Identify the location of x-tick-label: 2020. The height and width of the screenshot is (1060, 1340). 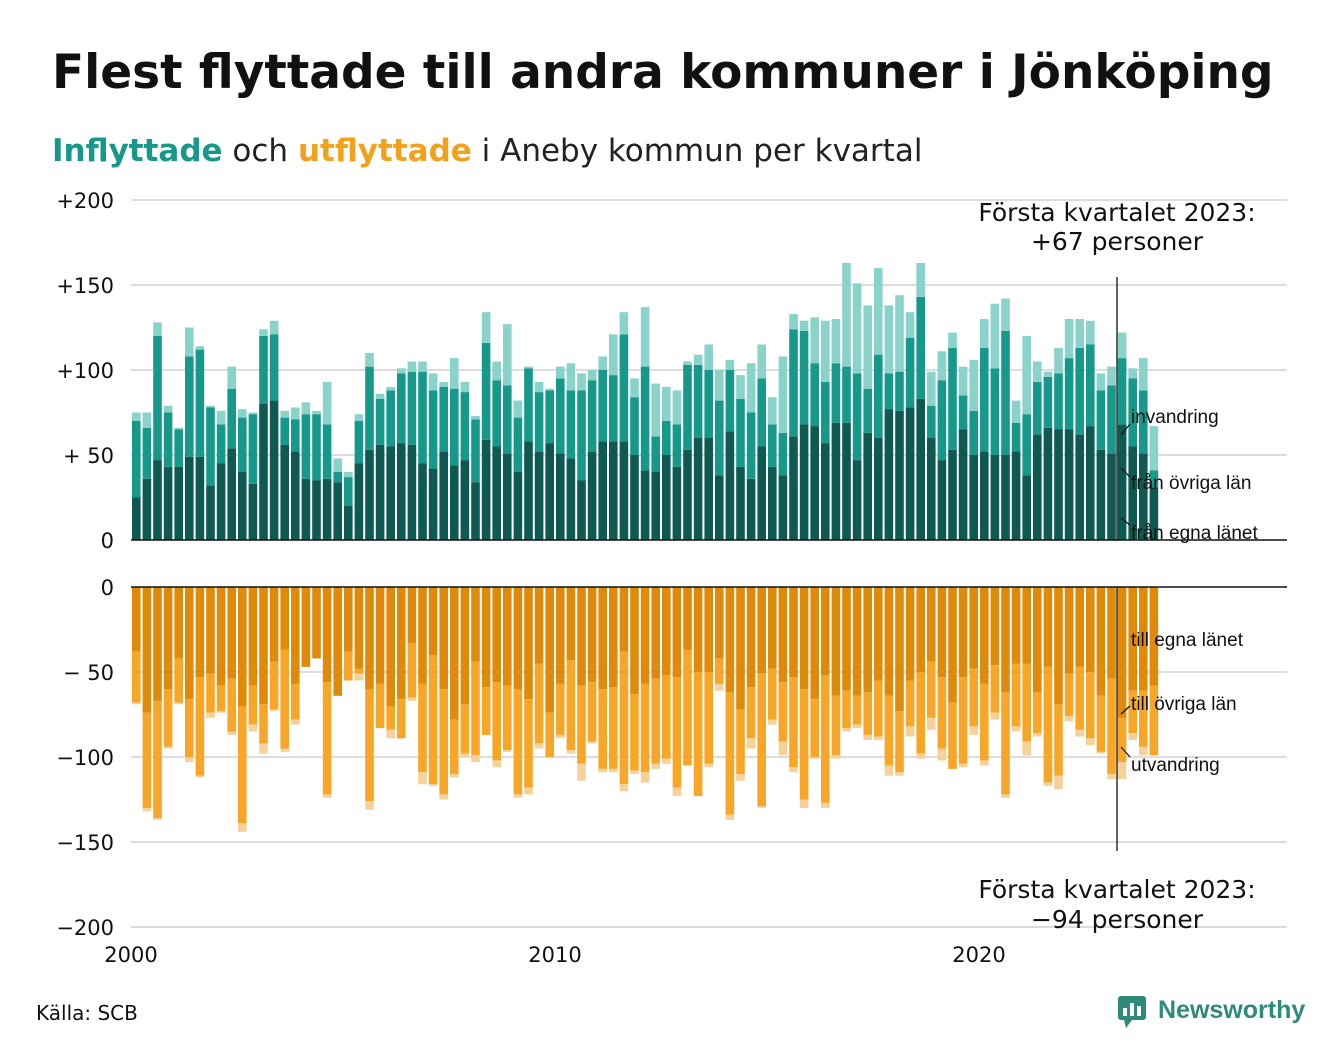
(978, 955).